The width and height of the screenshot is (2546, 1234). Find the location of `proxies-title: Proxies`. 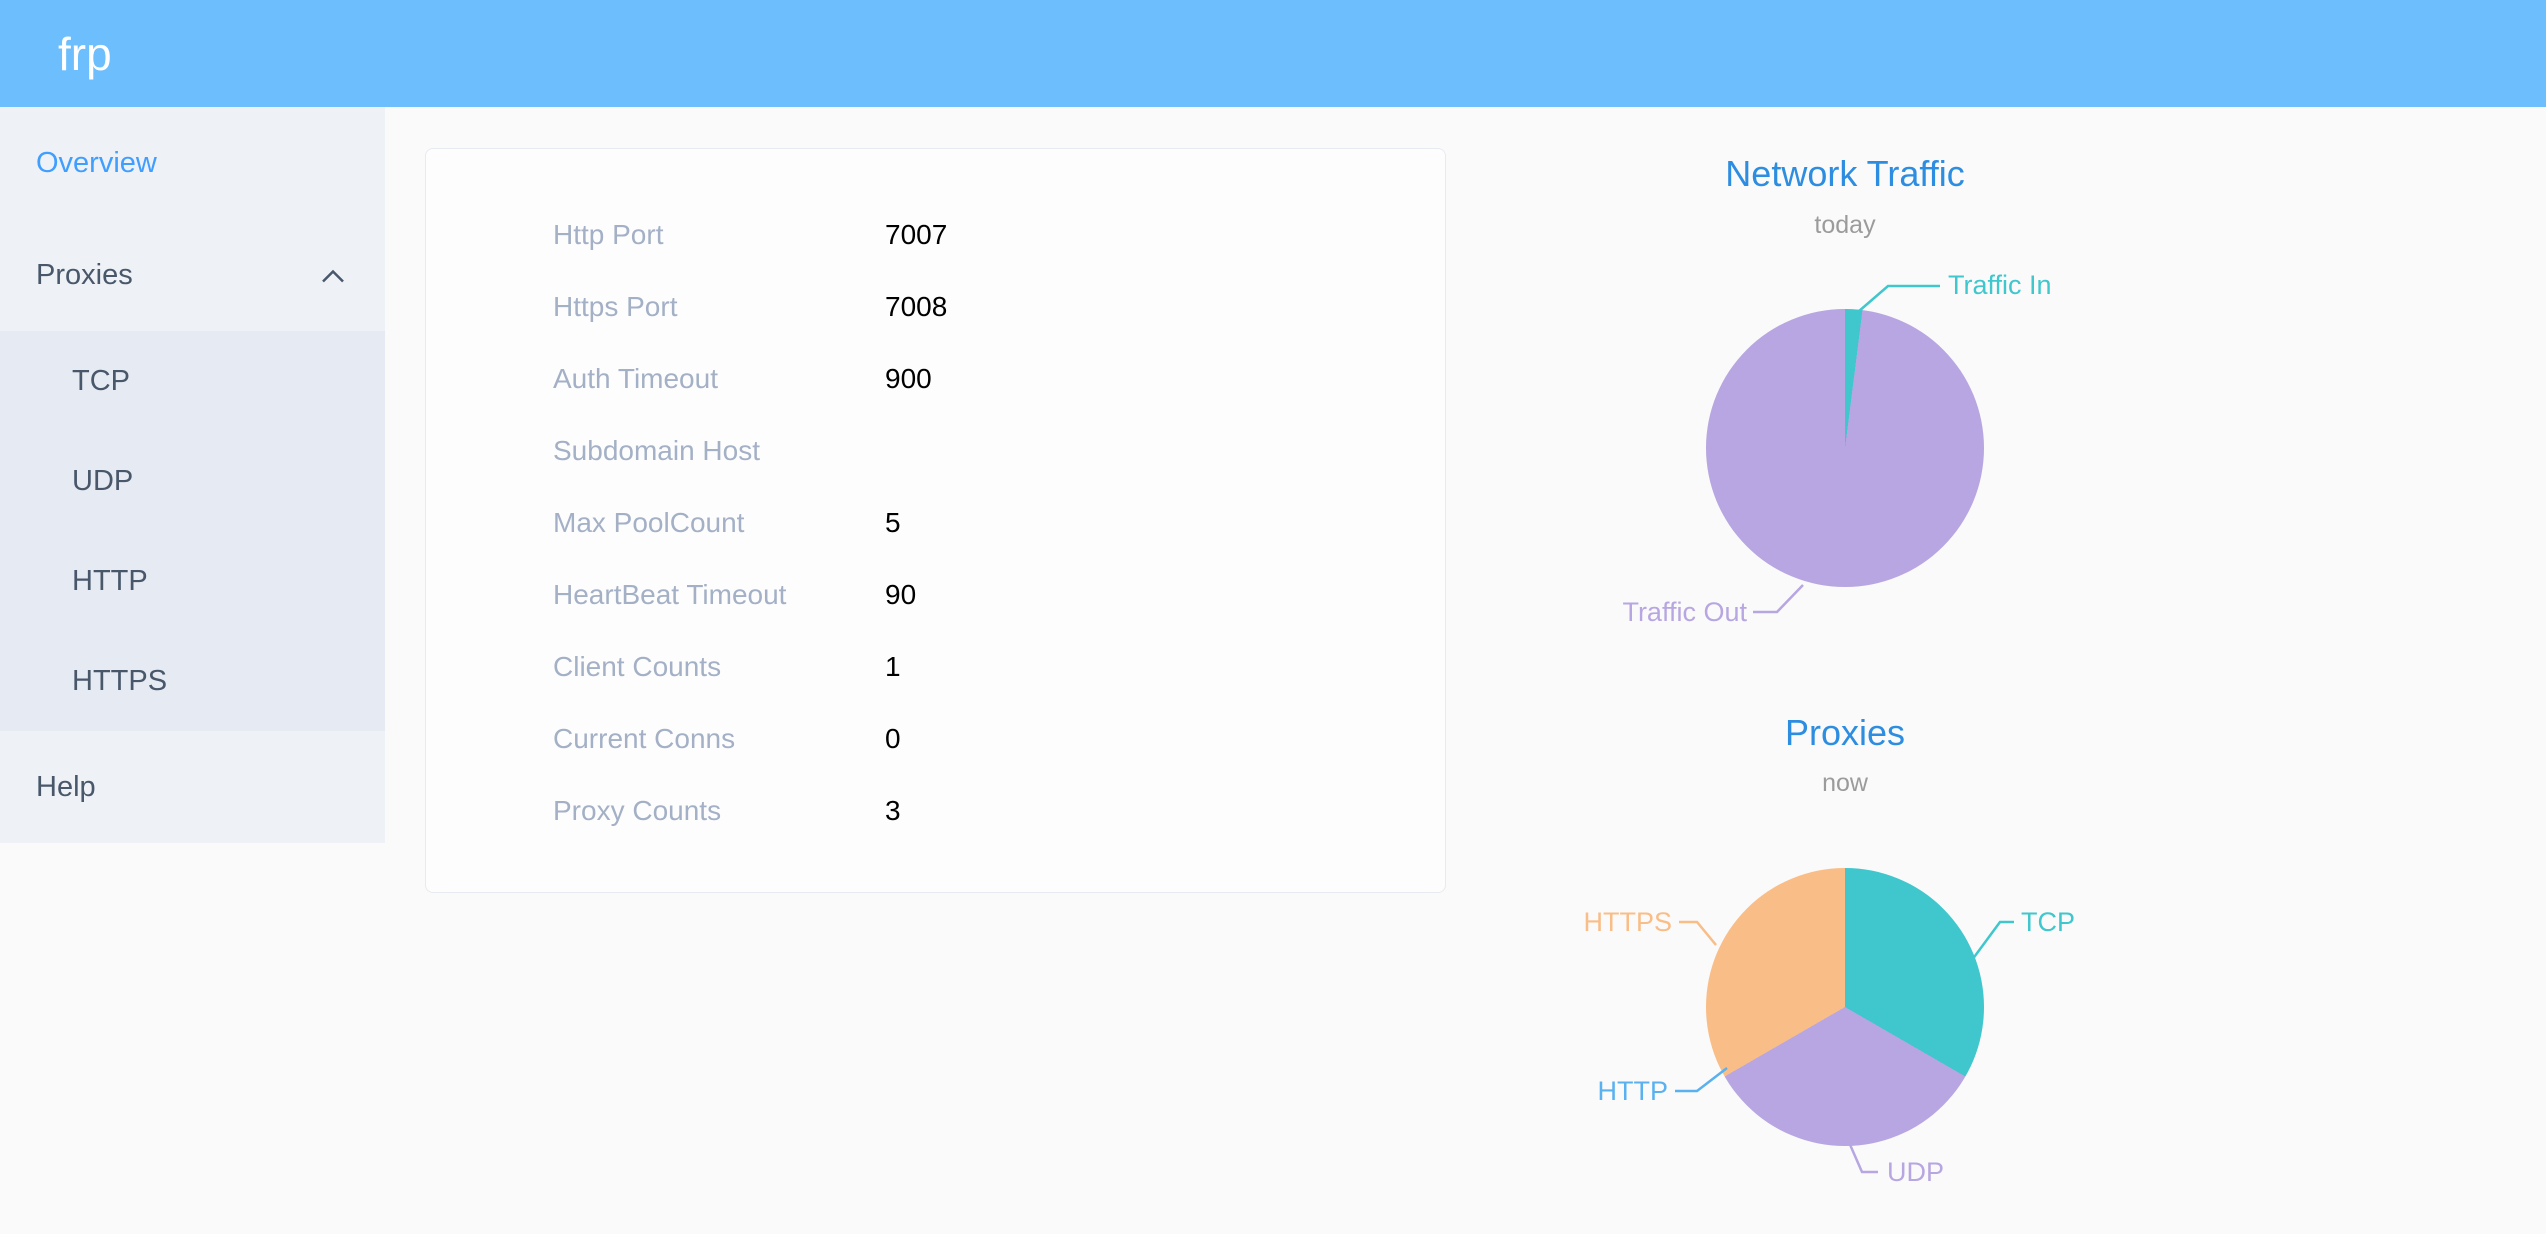

proxies-title: Proxies is located at coordinates (1845, 732).